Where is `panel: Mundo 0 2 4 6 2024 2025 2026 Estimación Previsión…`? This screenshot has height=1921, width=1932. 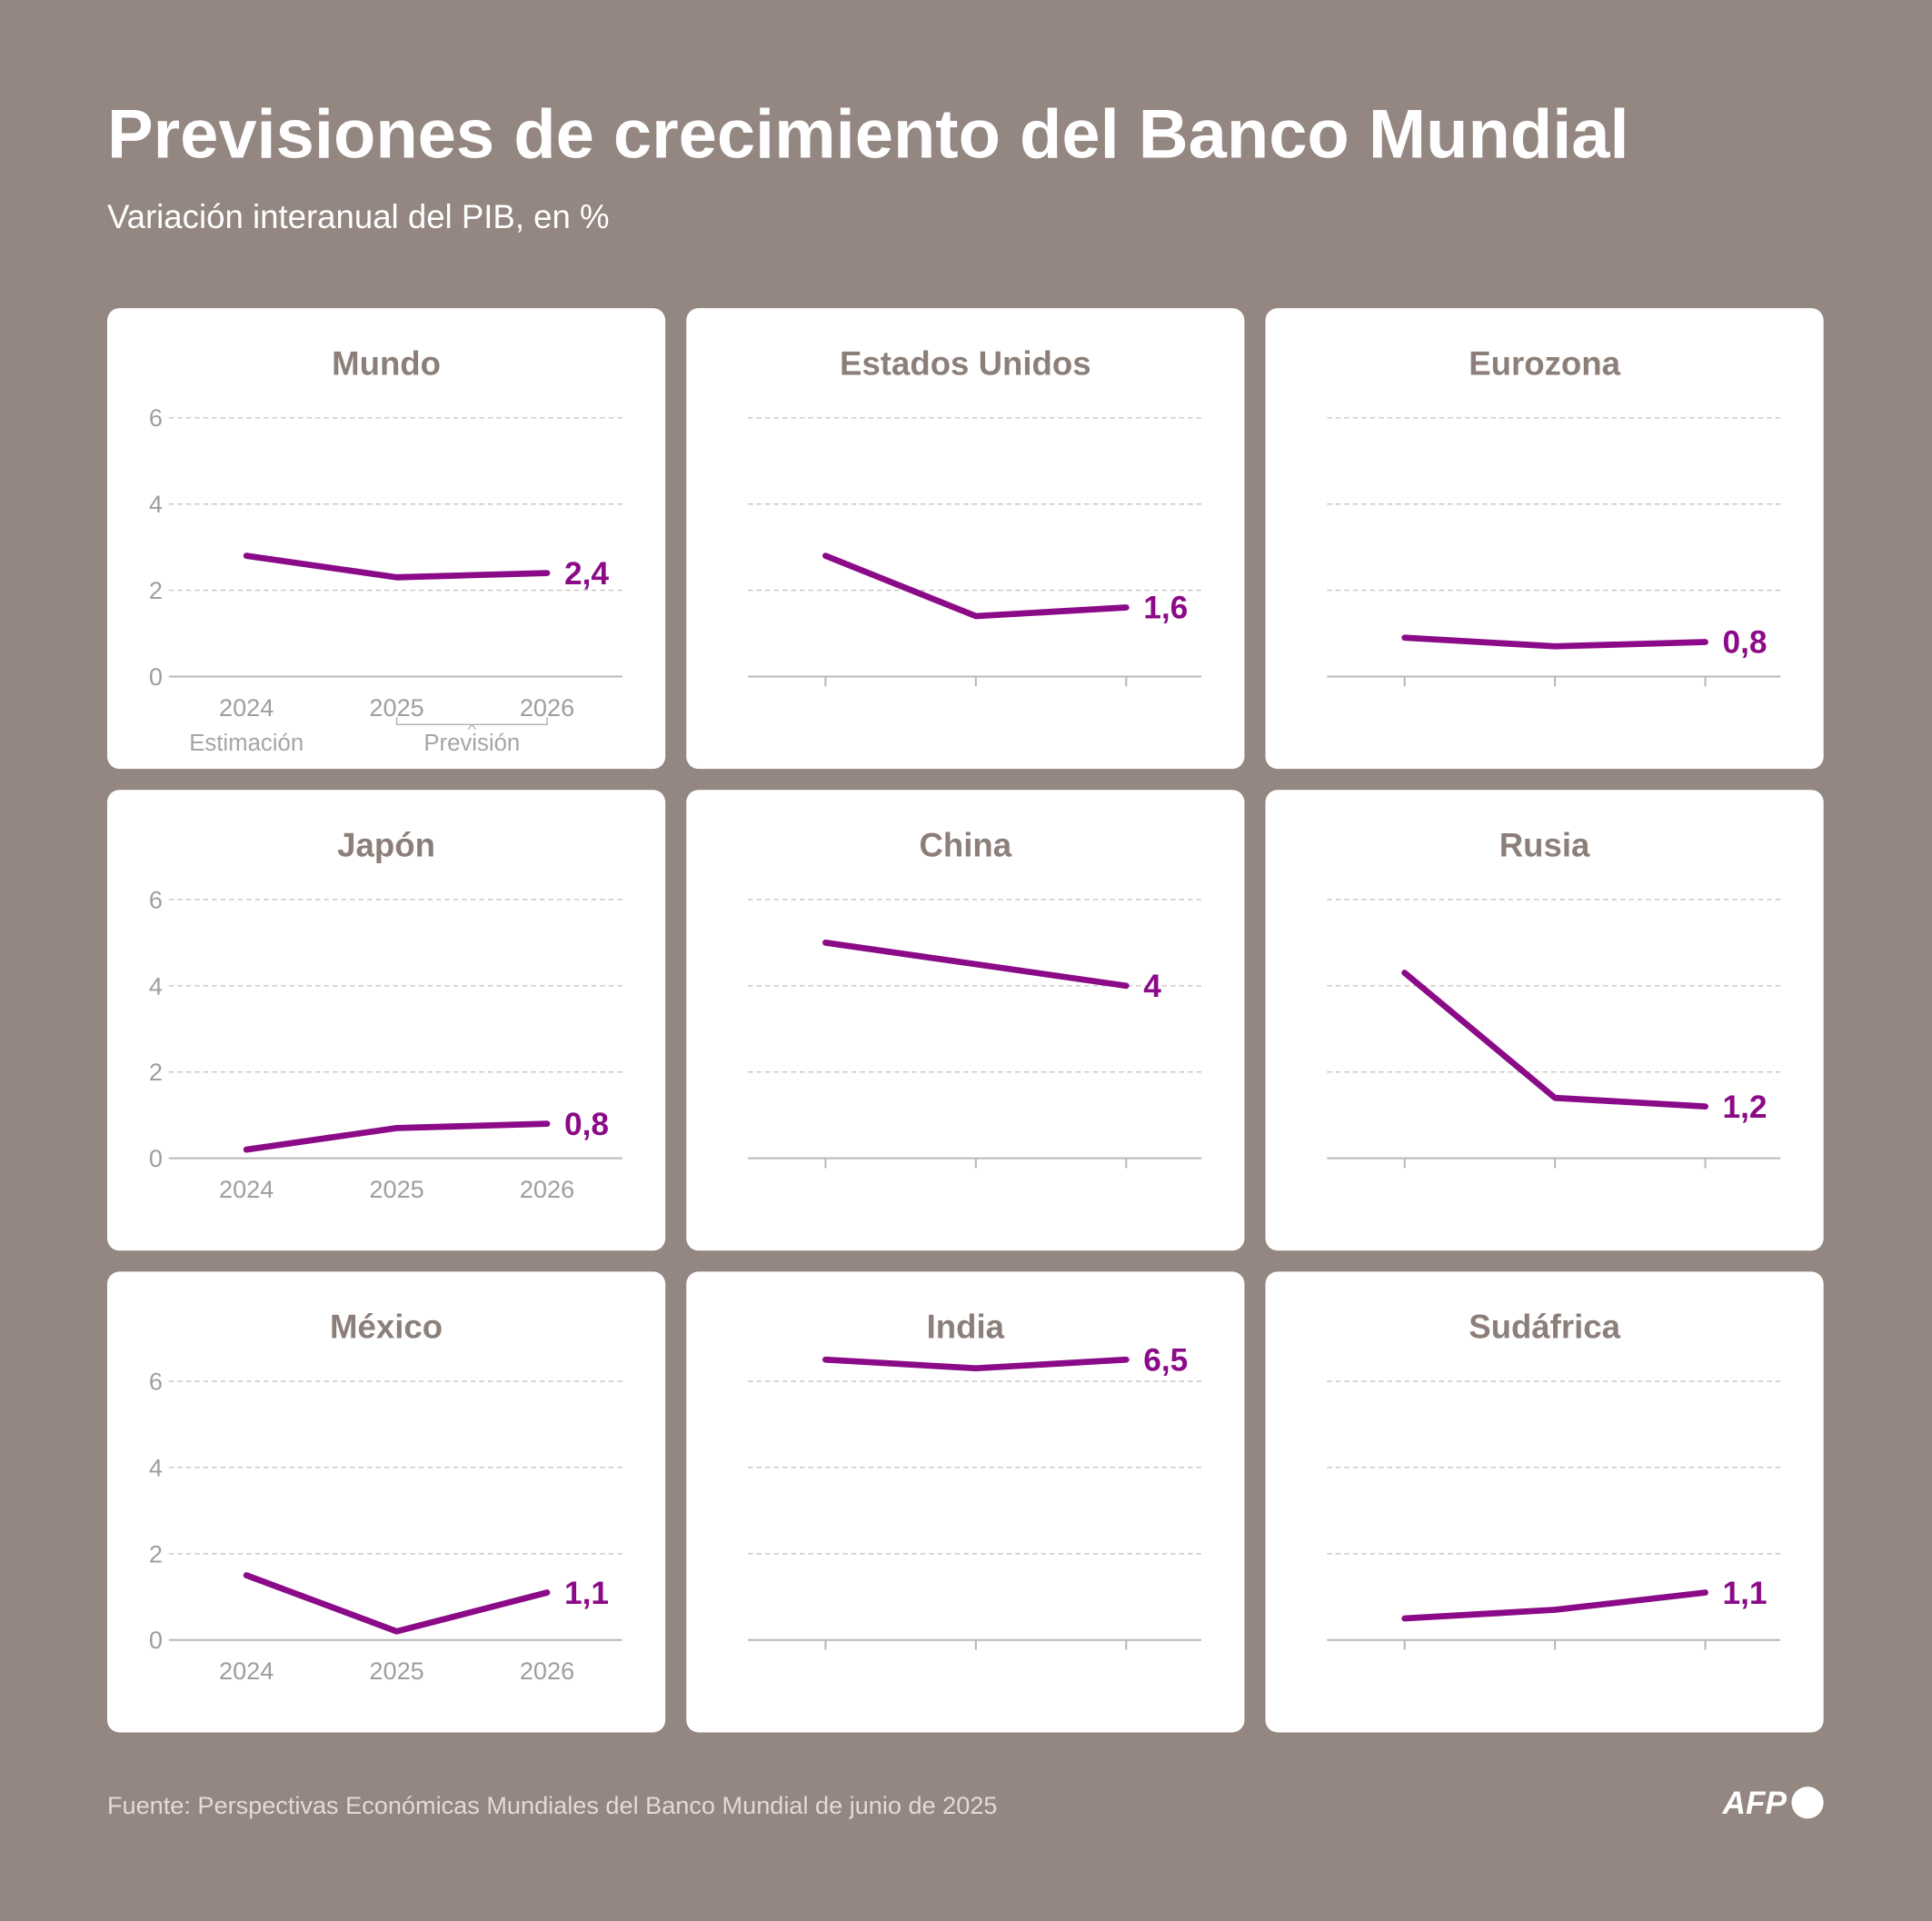 panel: Mundo 0 2 4 6 2024 2025 2026 Estimación Previsión… is located at coordinates (386, 539).